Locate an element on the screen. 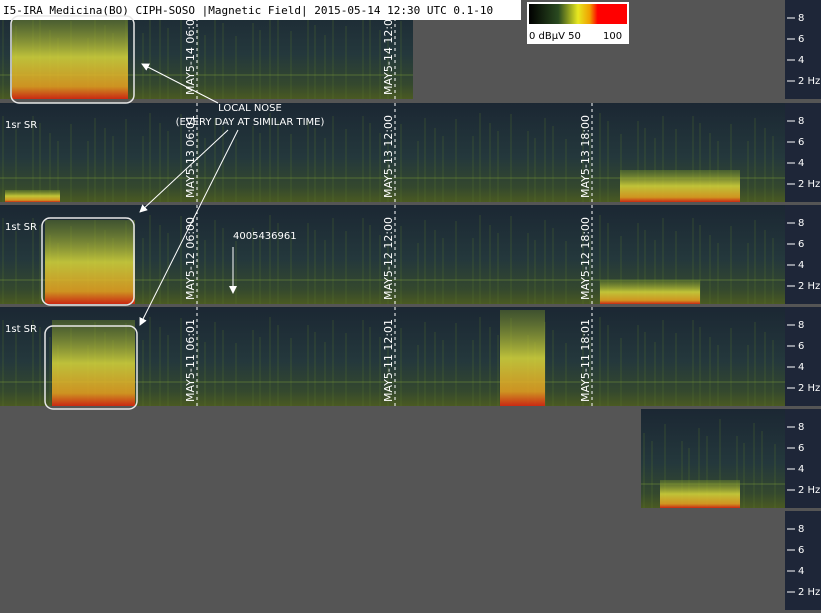 The height and width of the screenshot is (613, 821). time-label: MAY5-11 18:01 is located at coordinates (585, 360).